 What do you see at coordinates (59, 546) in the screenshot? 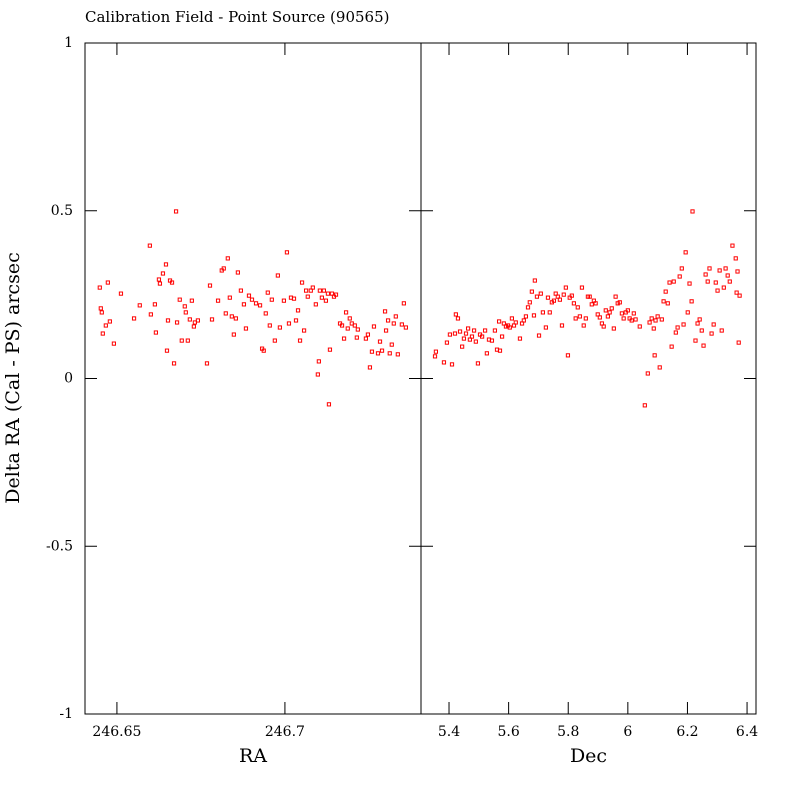
I see `y-tick-label: -0.5` at bounding box center [59, 546].